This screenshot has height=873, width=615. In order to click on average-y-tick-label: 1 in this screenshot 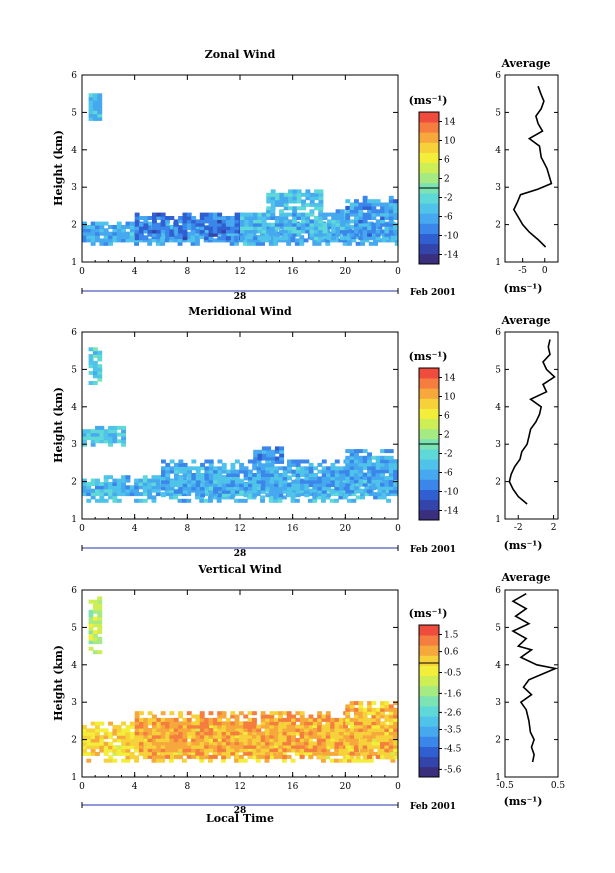, I will do `click(498, 263)`.